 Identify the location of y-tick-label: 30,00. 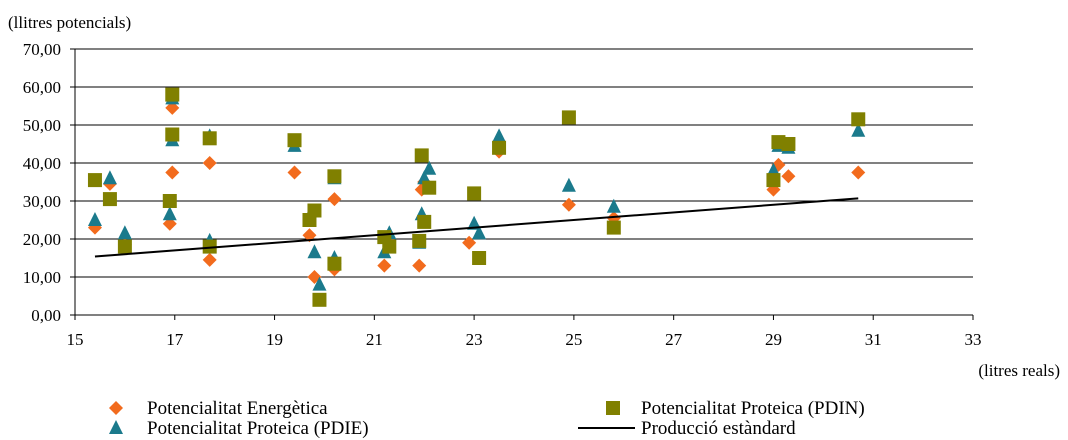
(42, 201).